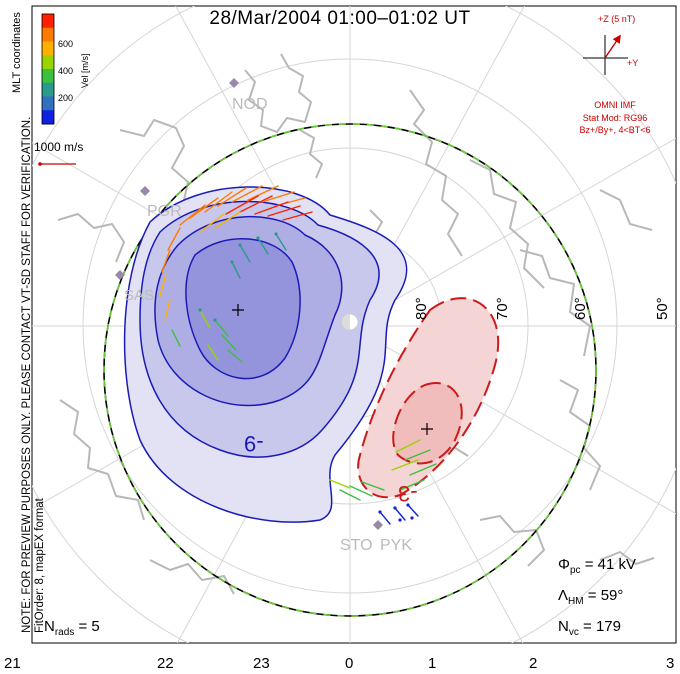  What do you see at coordinates (350, 322) in the screenshot?
I see `pole-marker` at bounding box center [350, 322].